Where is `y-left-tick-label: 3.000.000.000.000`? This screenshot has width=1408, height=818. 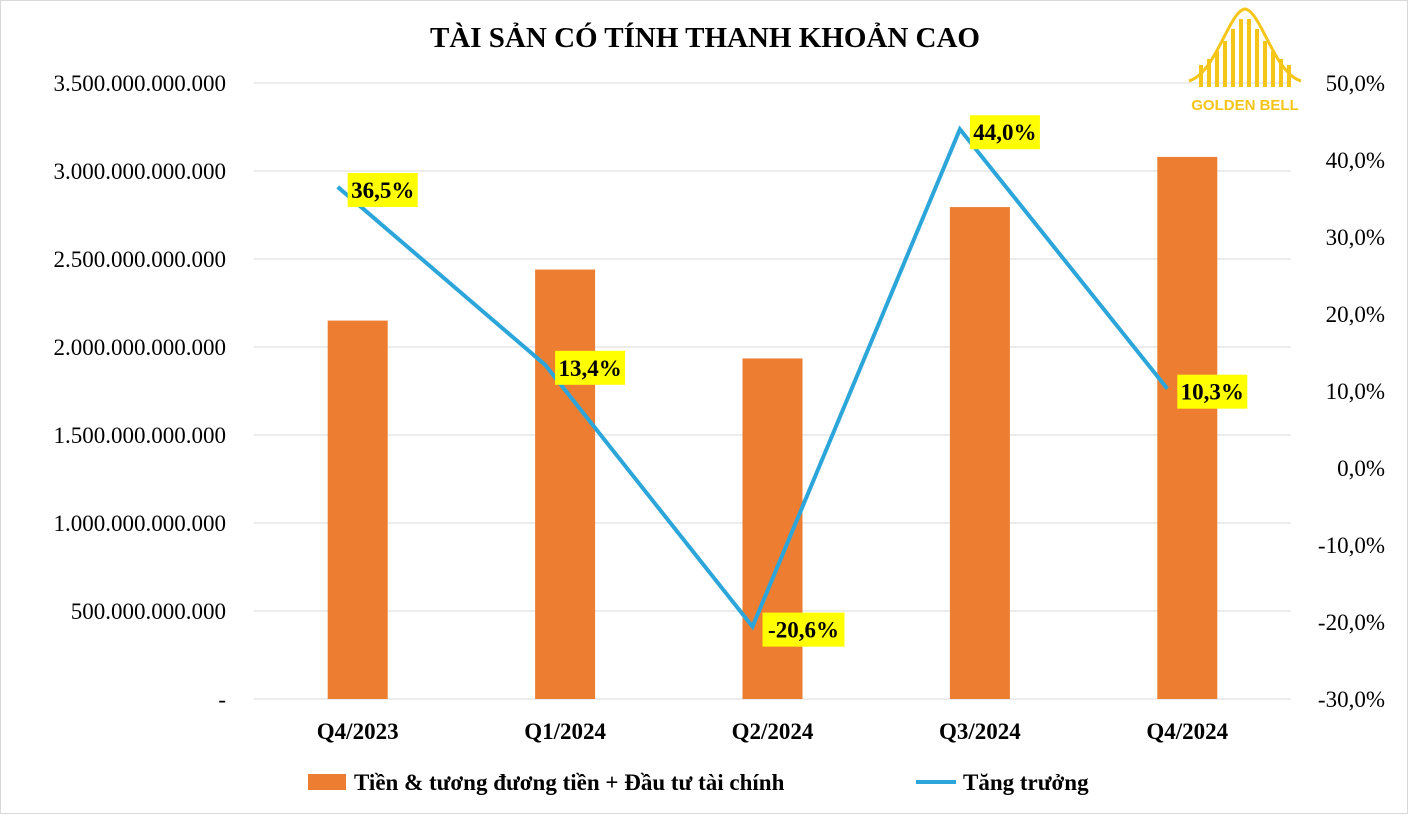 y-left-tick-label: 3.000.000.000.000 is located at coordinates (140, 171).